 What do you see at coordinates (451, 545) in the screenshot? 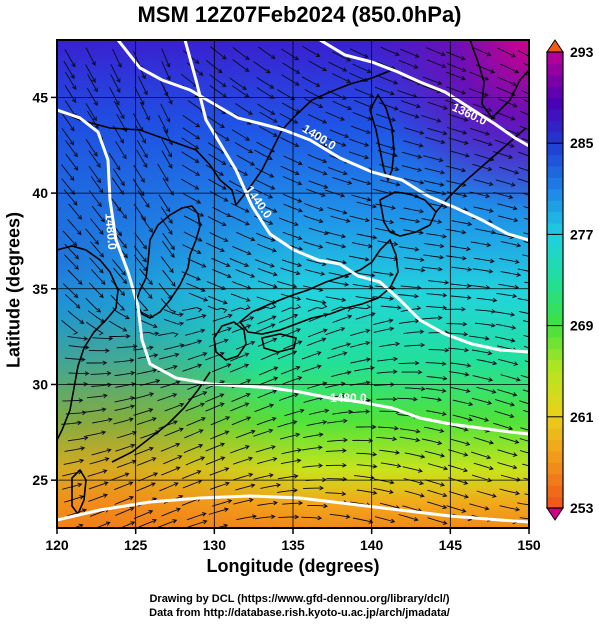
I see `x-tick-label-145: 145` at bounding box center [451, 545].